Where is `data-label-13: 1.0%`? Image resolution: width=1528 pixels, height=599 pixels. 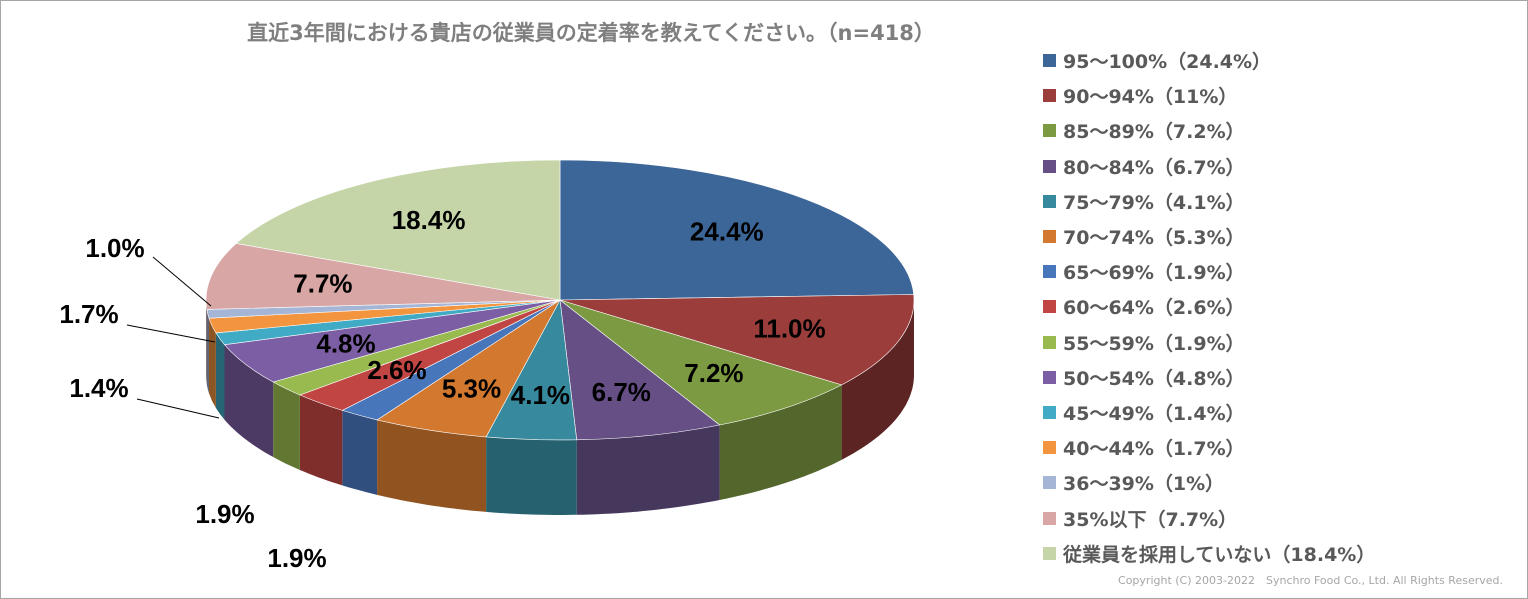
data-label-13: 1.0% is located at coordinates (114, 248).